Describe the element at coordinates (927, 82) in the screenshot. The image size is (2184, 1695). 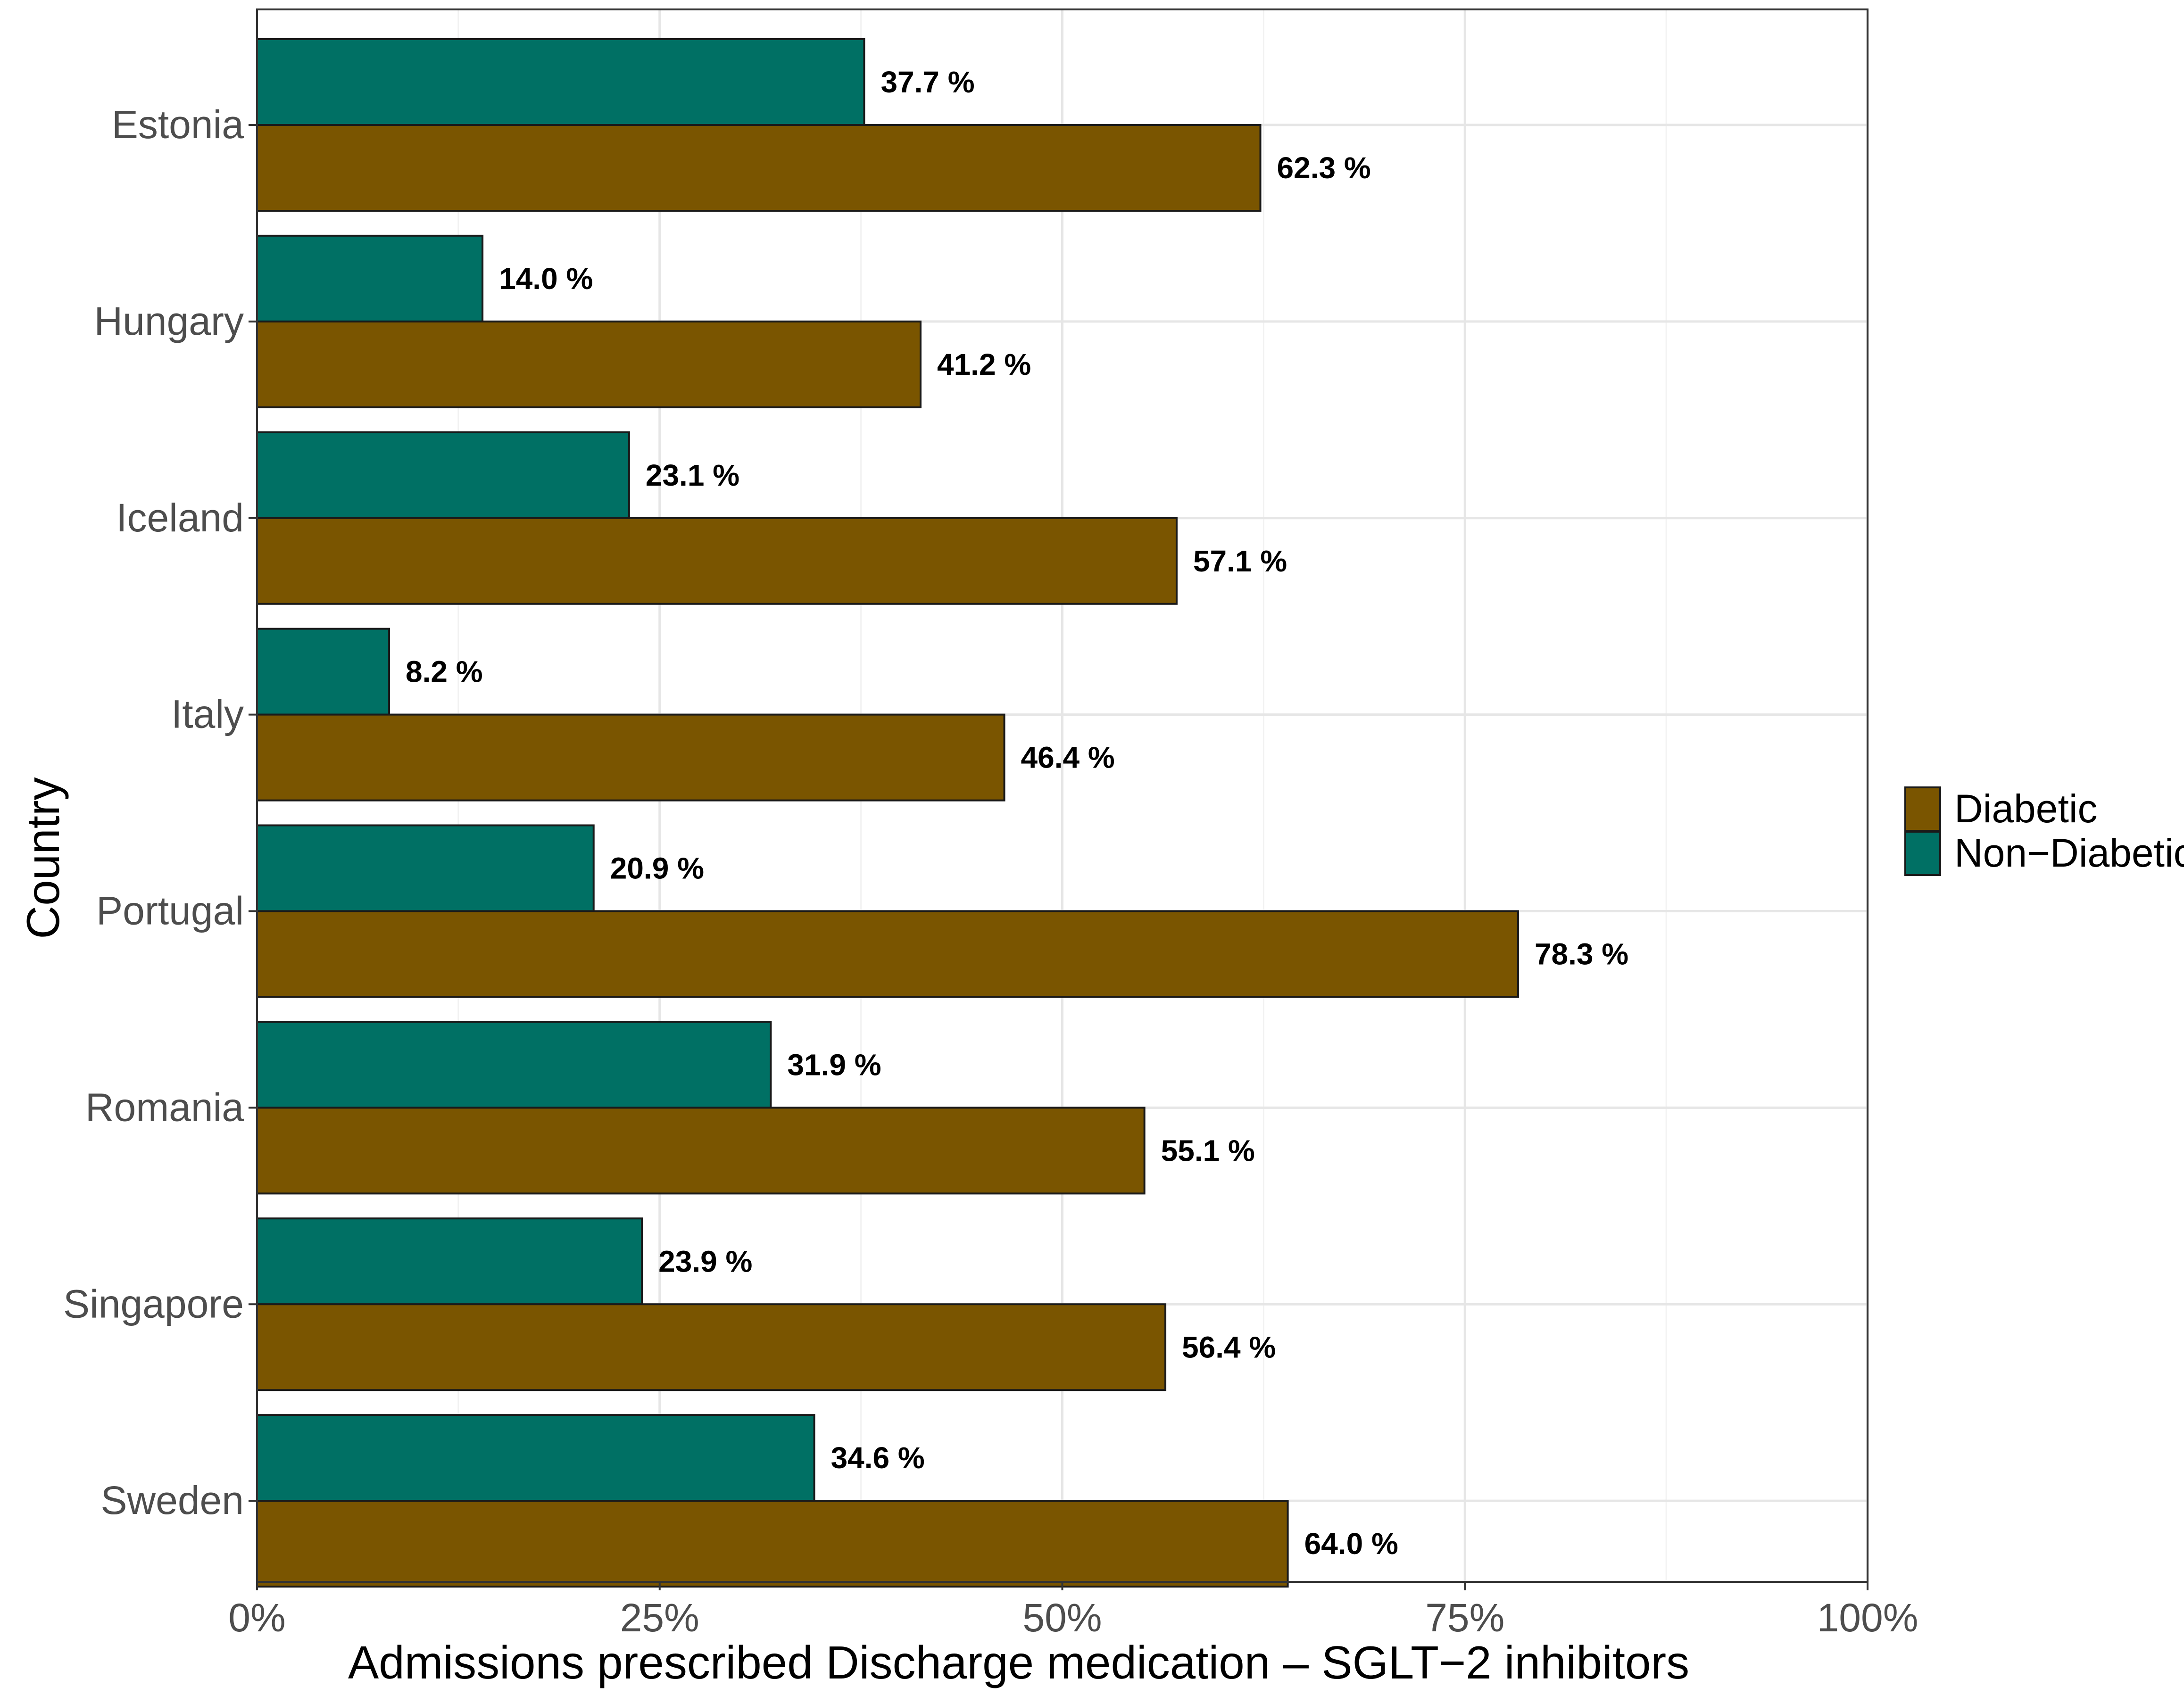
I see `data-label-non-diabetic: 37.7 %` at that location.